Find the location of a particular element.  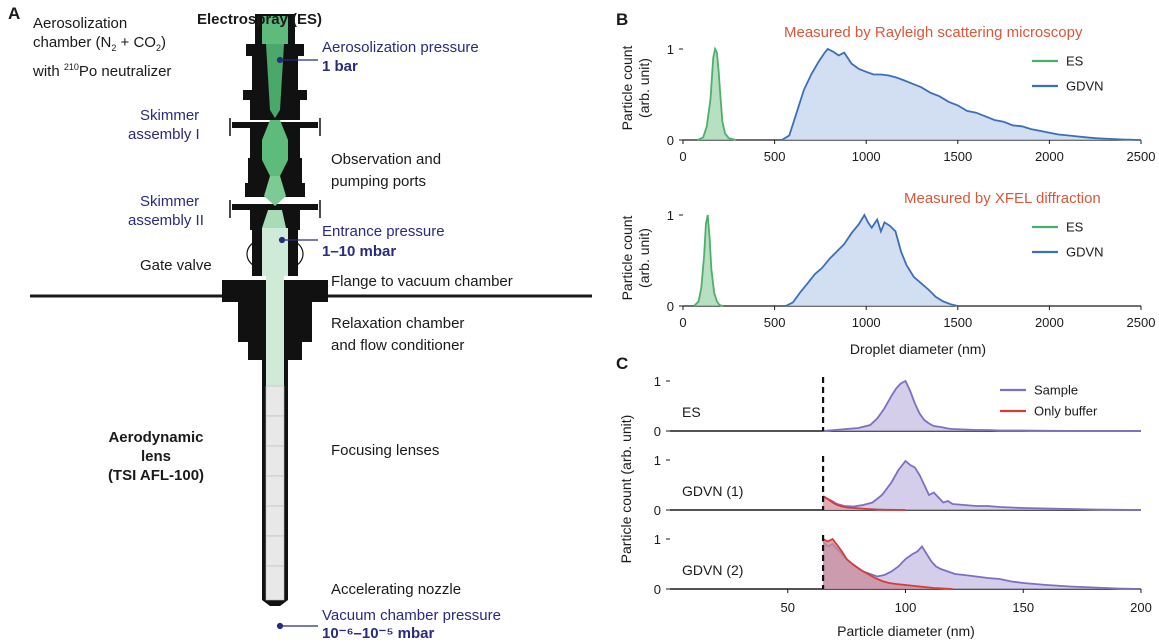

c-row2-label: GDVN (1) is located at coordinates (712, 491).